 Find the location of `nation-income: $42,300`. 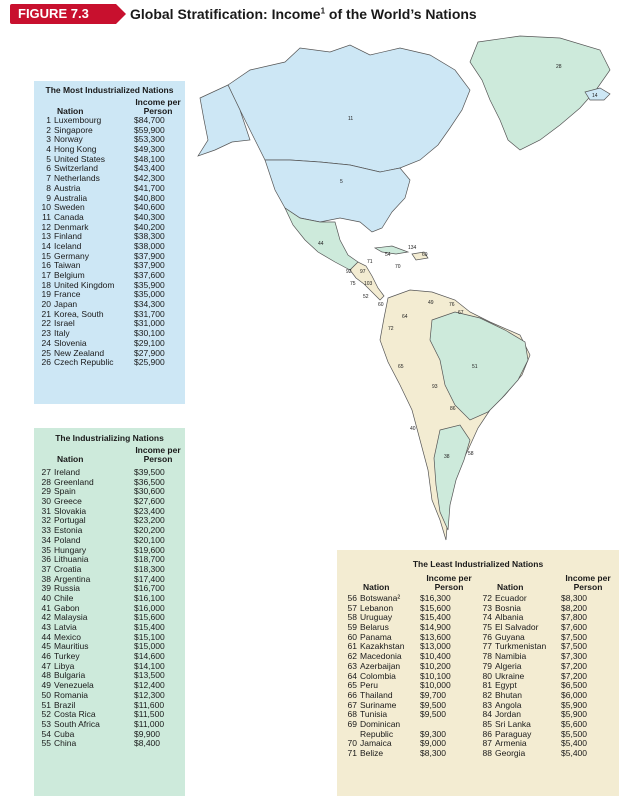

nation-income: $42,300 is located at coordinates (149, 178).